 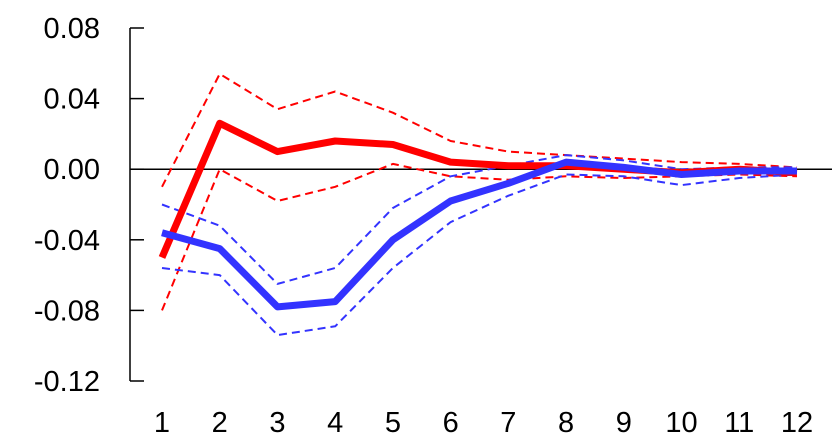 What do you see at coordinates (220, 423) in the screenshot?
I see `x-tick-label: 2` at bounding box center [220, 423].